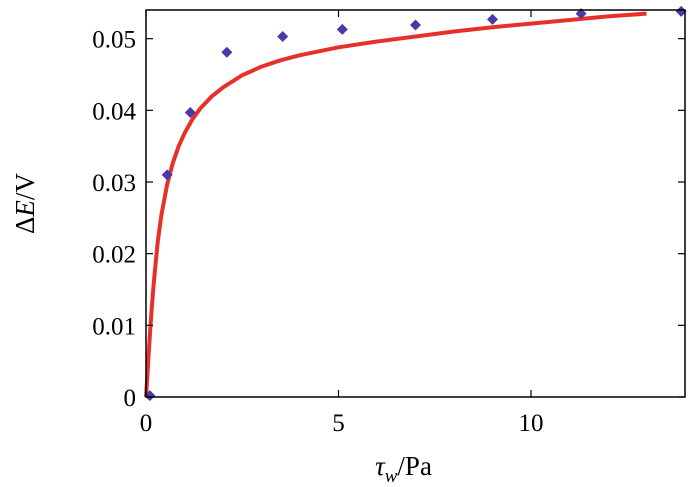 Image resolution: width=700 pixels, height=487 pixels. Describe the element at coordinates (380, 466) in the screenshot. I see `x-axis-symbol: τ` at that location.